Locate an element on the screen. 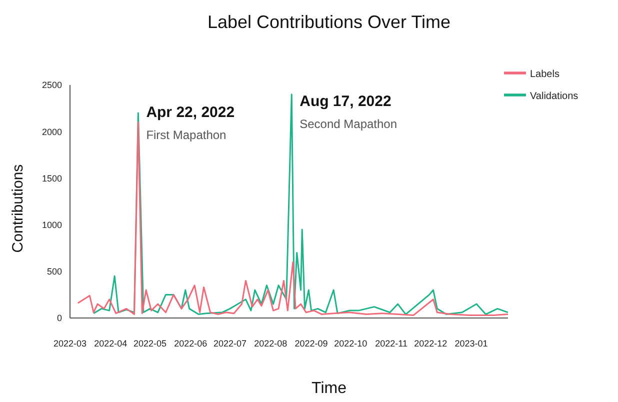 Image resolution: width=618 pixels, height=402 pixels. x-tick-label: 2022-12 is located at coordinates (431, 343).